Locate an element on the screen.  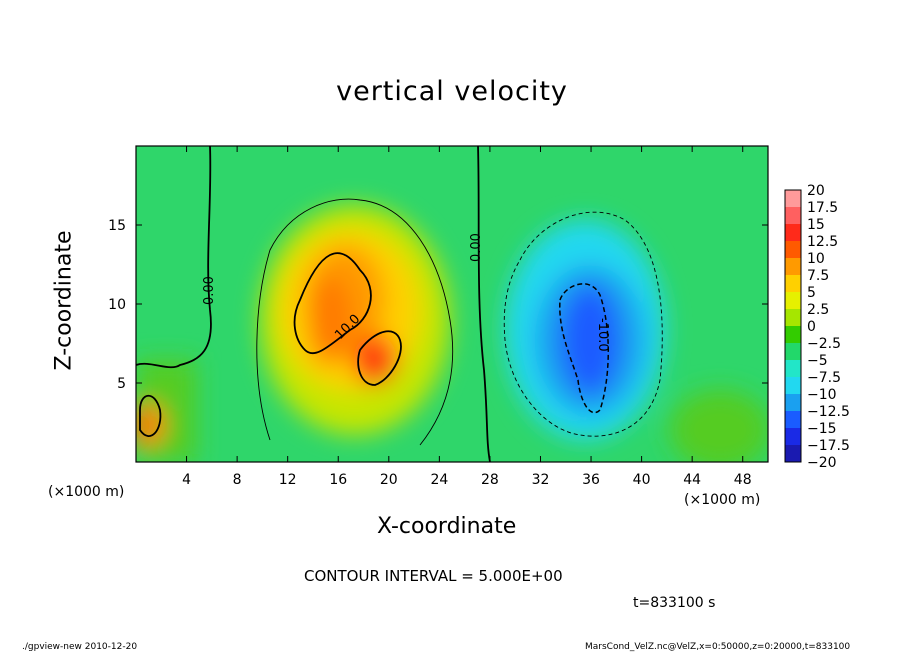
colorbar-label: 20 is located at coordinates (816, 191).